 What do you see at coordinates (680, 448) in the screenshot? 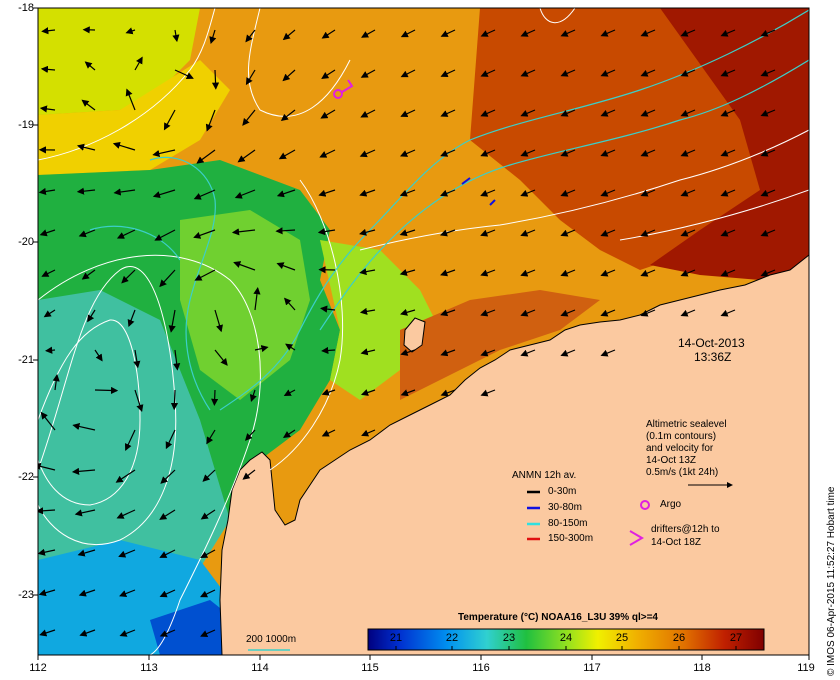
I see `altimetry-legend-line: and velocity for` at bounding box center [680, 448].